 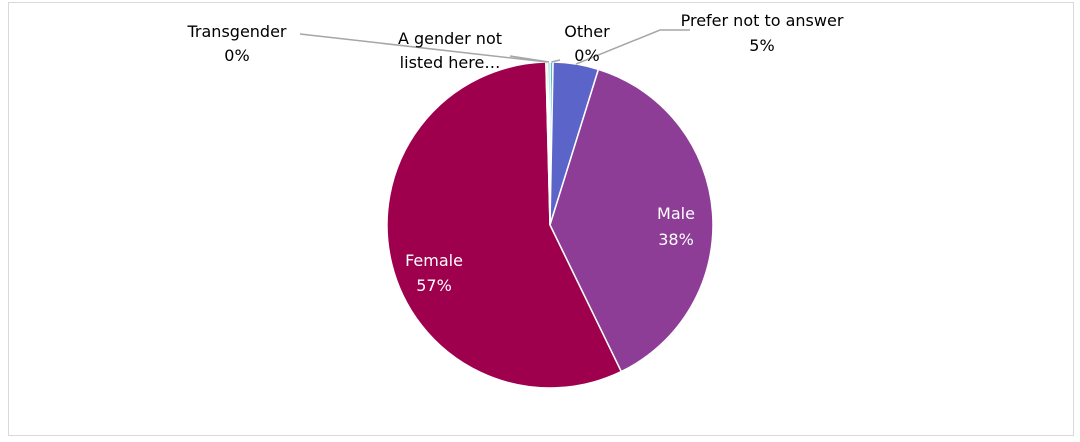 What do you see at coordinates (237, 31) in the screenshot?
I see `slice-label-transgender: Transgender` at bounding box center [237, 31].